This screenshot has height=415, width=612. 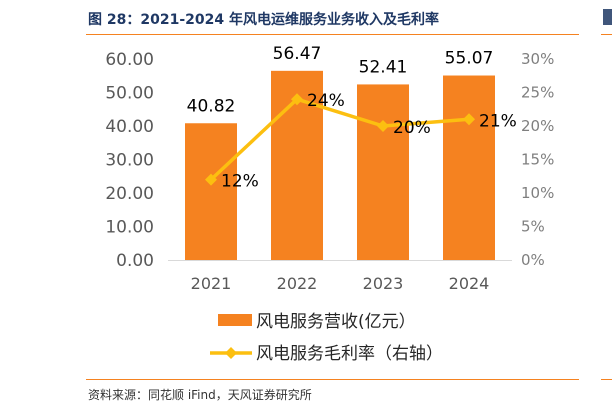 What do you see at coordinates (211, 106) in the screenshot?
I see `bar-value-label: 40.82` at bounding box center [211, 106].